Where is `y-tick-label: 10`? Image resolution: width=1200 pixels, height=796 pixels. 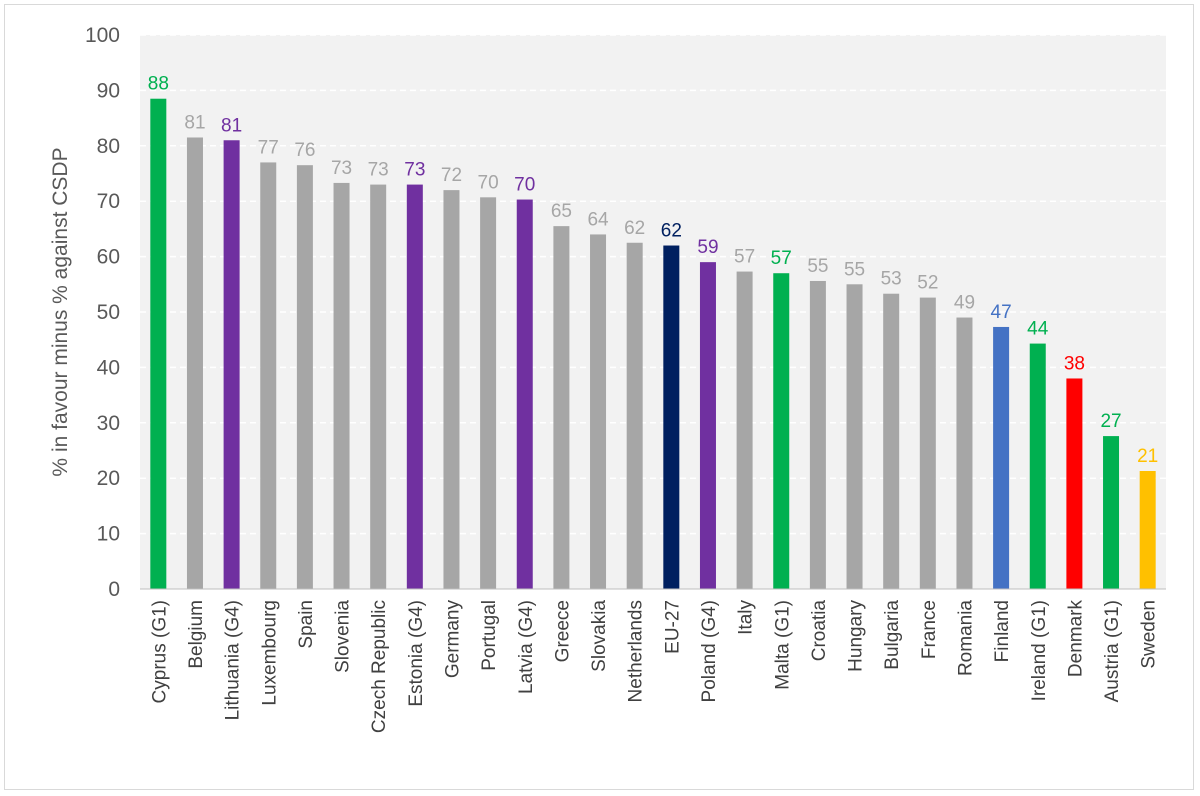
y-tick-label: 10 is located at coordinates (108, 534).